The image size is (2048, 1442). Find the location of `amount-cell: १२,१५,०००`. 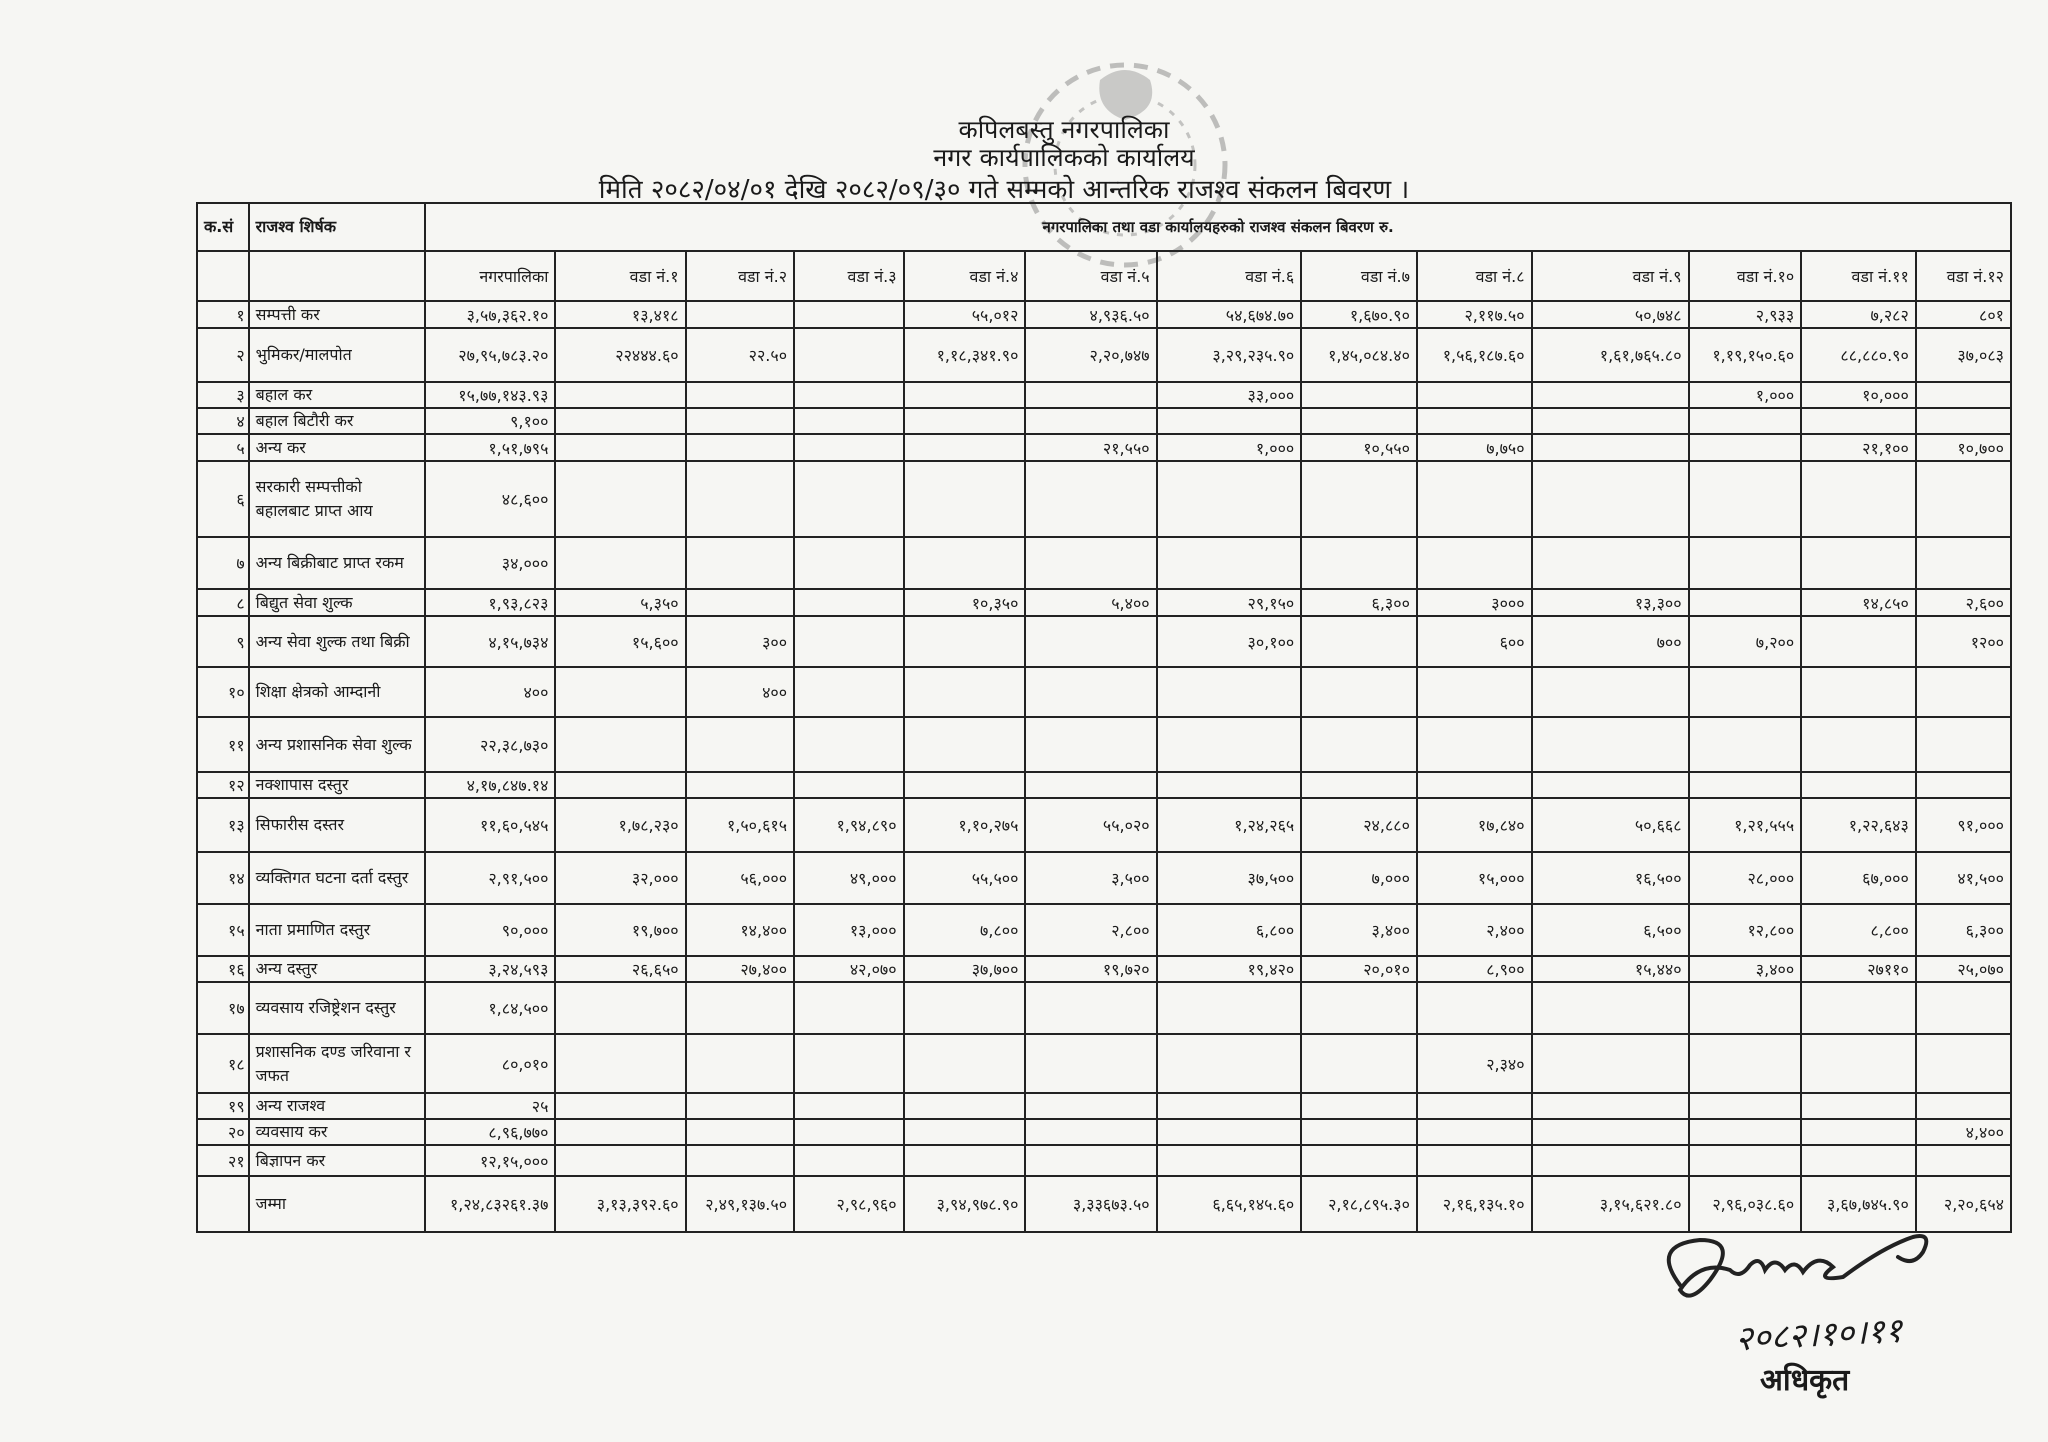

amount-cell: १२,१५,००० is located at coordinates (490, 1160).